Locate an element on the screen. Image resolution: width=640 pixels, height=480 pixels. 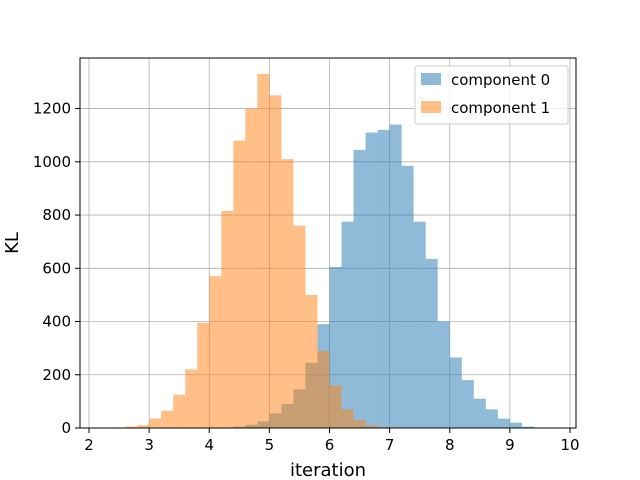
x-tick-label: 6 is located at coordinates (330, 445).